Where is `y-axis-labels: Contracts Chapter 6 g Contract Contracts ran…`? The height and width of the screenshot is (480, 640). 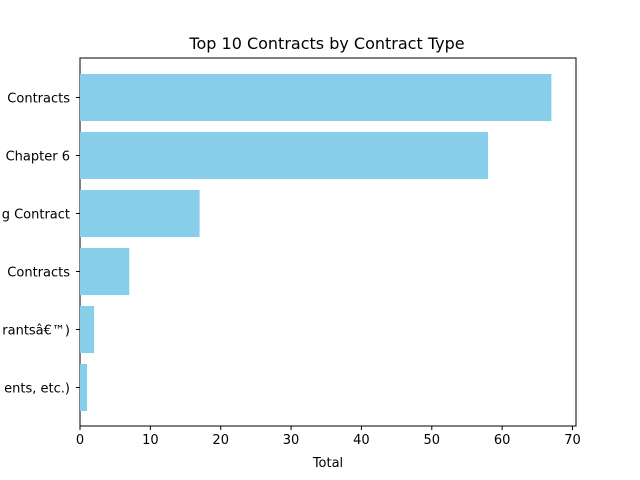 y-axis-labels: Contracts Chapter 6 g Contract Contracts ran… is located at coordinates (41, 244).